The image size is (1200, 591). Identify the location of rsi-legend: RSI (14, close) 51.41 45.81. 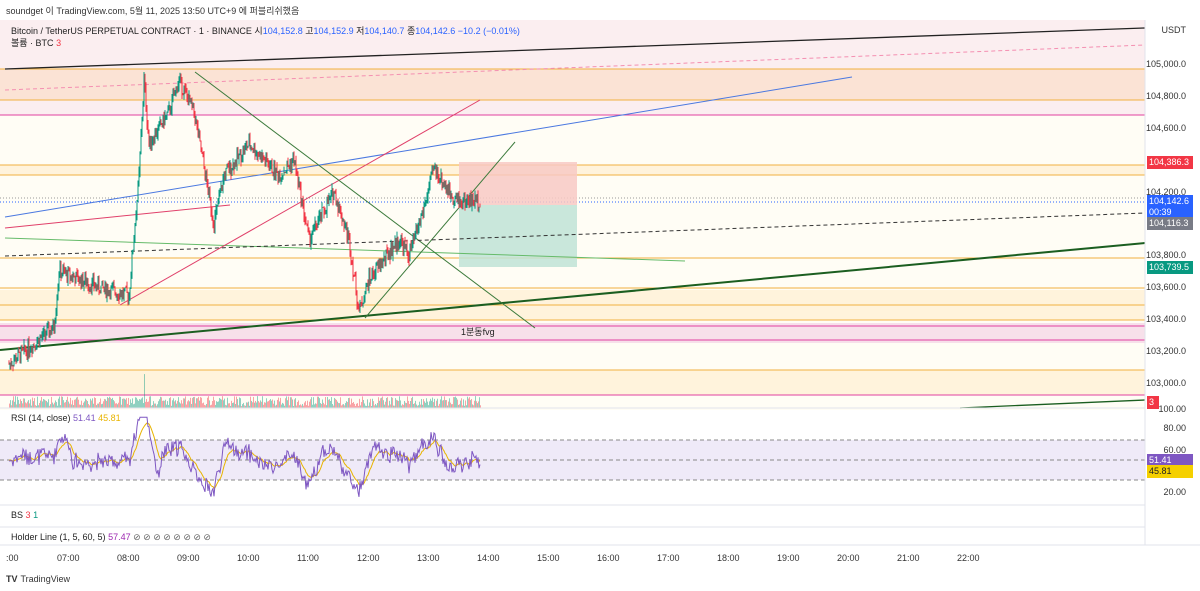
(66, 418).